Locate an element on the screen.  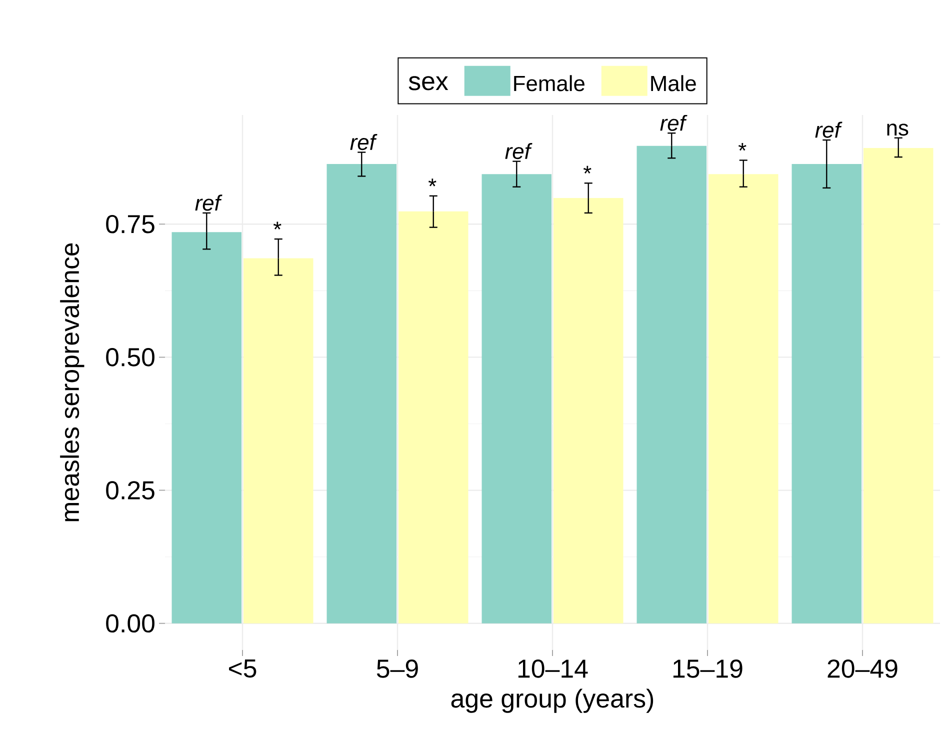
y-tick-label: 0.50 is located at coordinates (130, 357).